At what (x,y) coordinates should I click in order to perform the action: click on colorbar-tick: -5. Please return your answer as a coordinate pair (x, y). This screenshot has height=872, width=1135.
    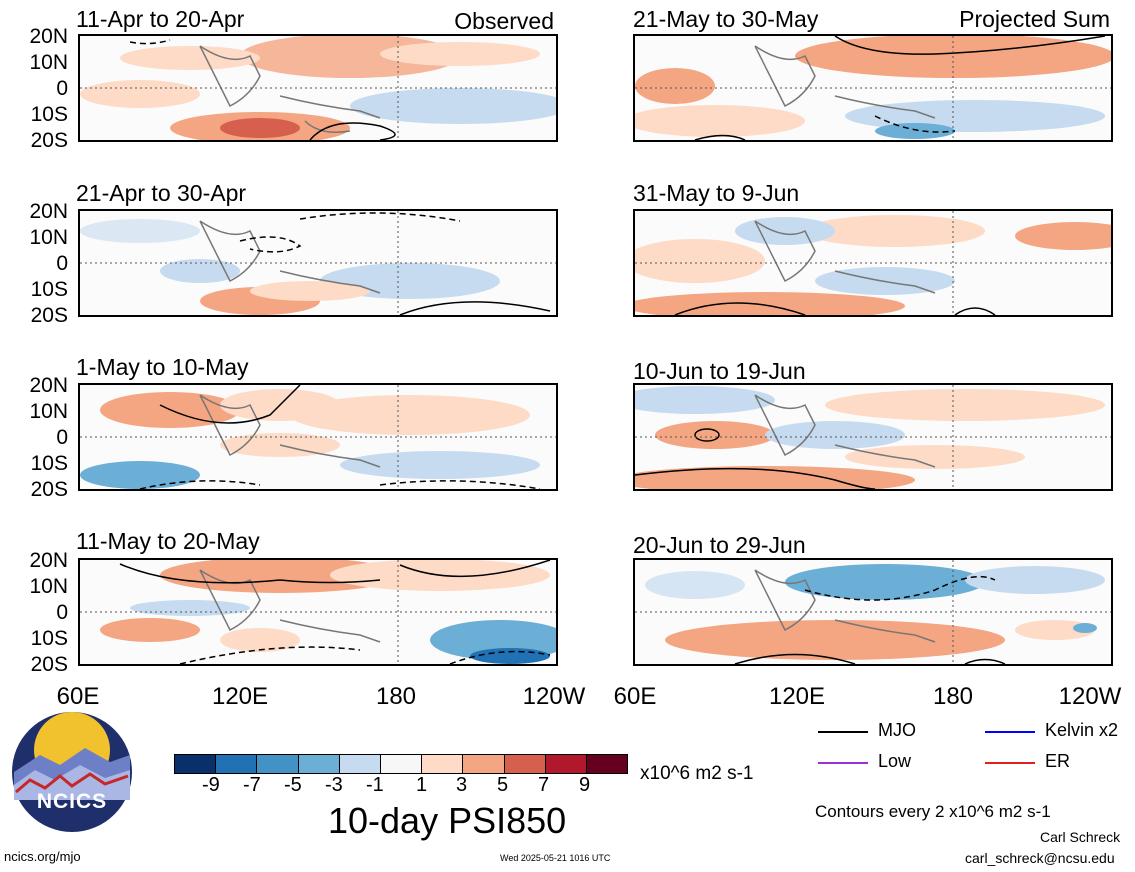
    Looking at the image, I should click on (293, 785).